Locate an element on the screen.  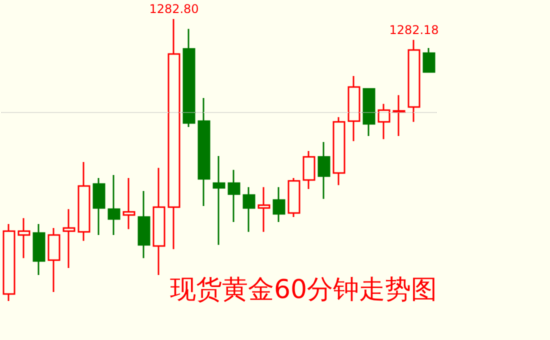
annotation: 1282.80 is located at coordinates (174, 9).